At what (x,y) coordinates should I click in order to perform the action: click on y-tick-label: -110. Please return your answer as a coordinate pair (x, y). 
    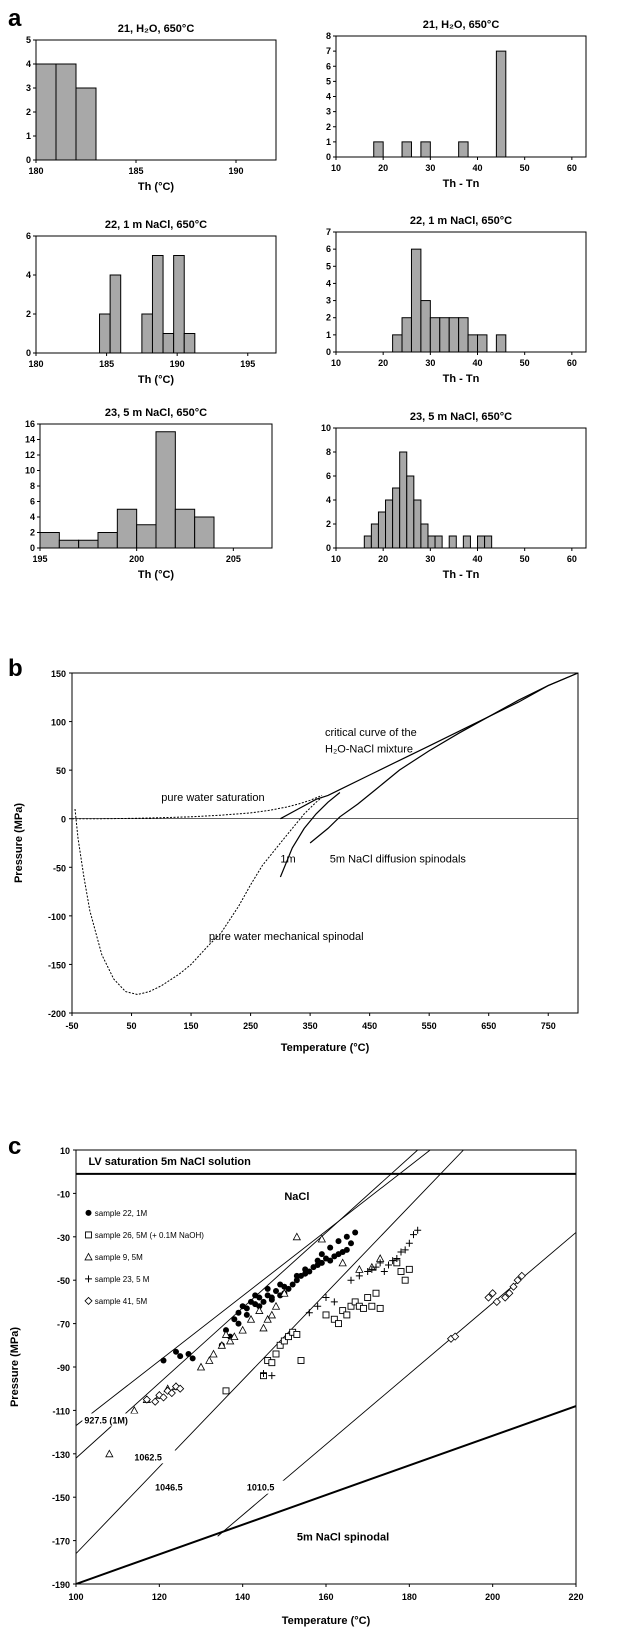
    Looking at the image, I should click on (61, 1411).